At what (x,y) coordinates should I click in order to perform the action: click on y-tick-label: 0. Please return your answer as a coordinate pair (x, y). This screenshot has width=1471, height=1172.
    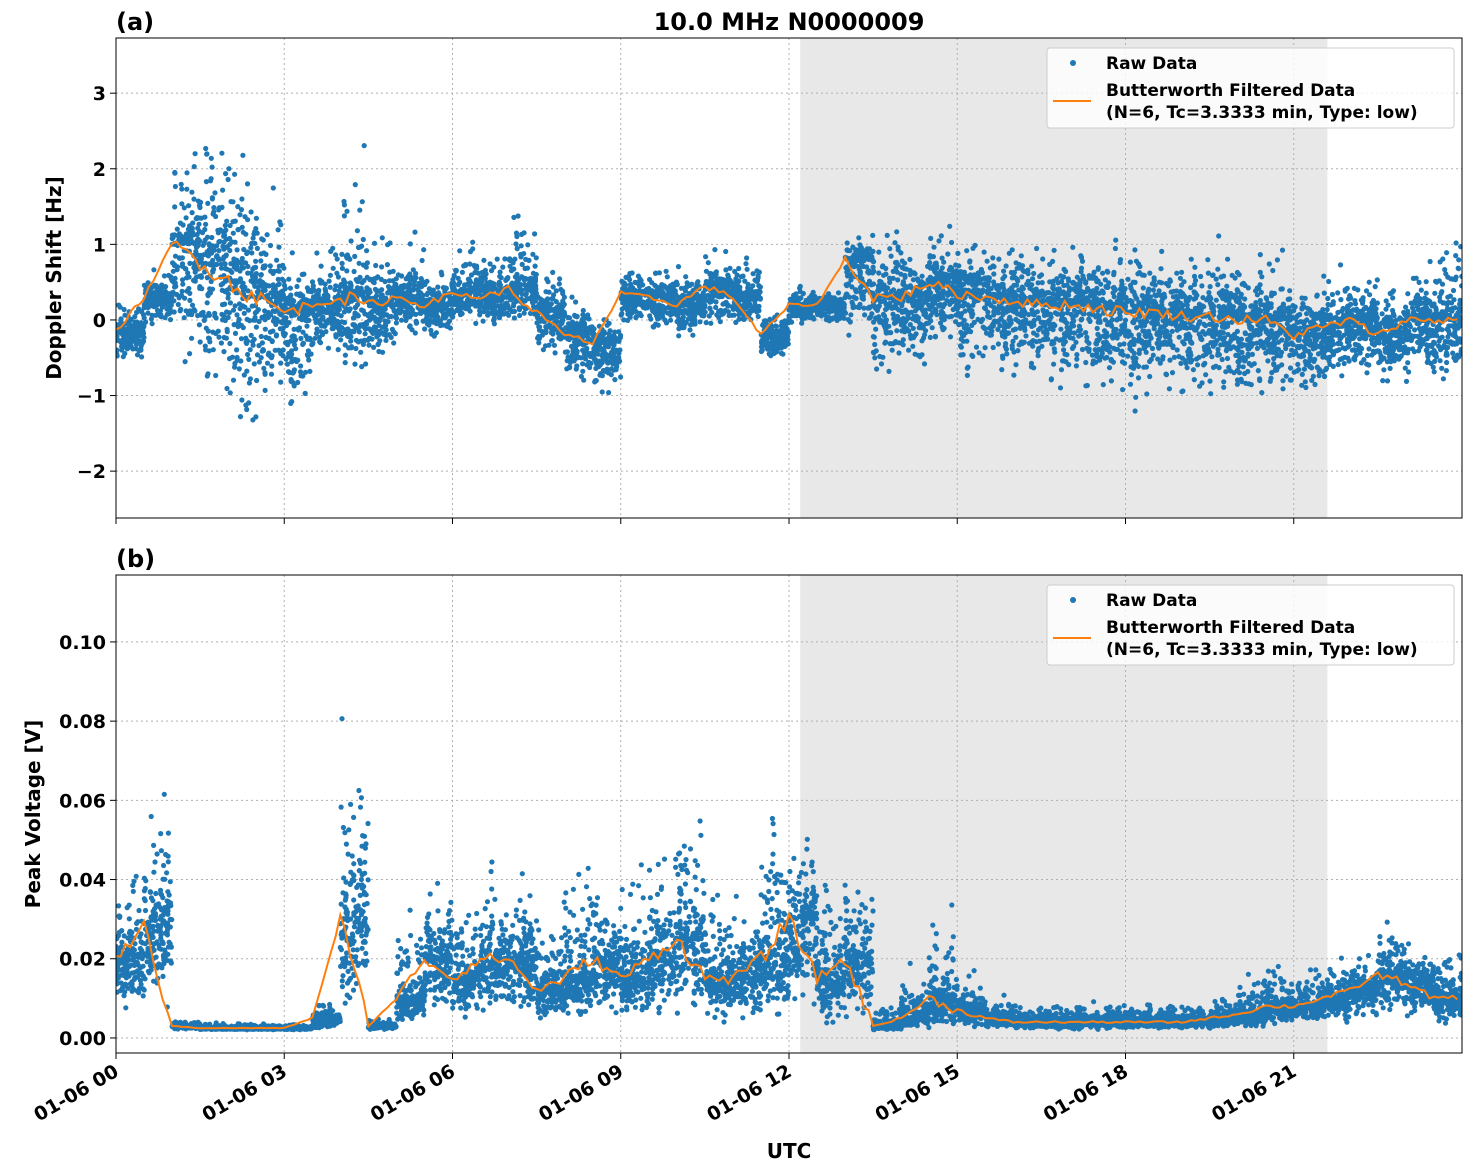
    Looking at the image, I should click on (99, 321).